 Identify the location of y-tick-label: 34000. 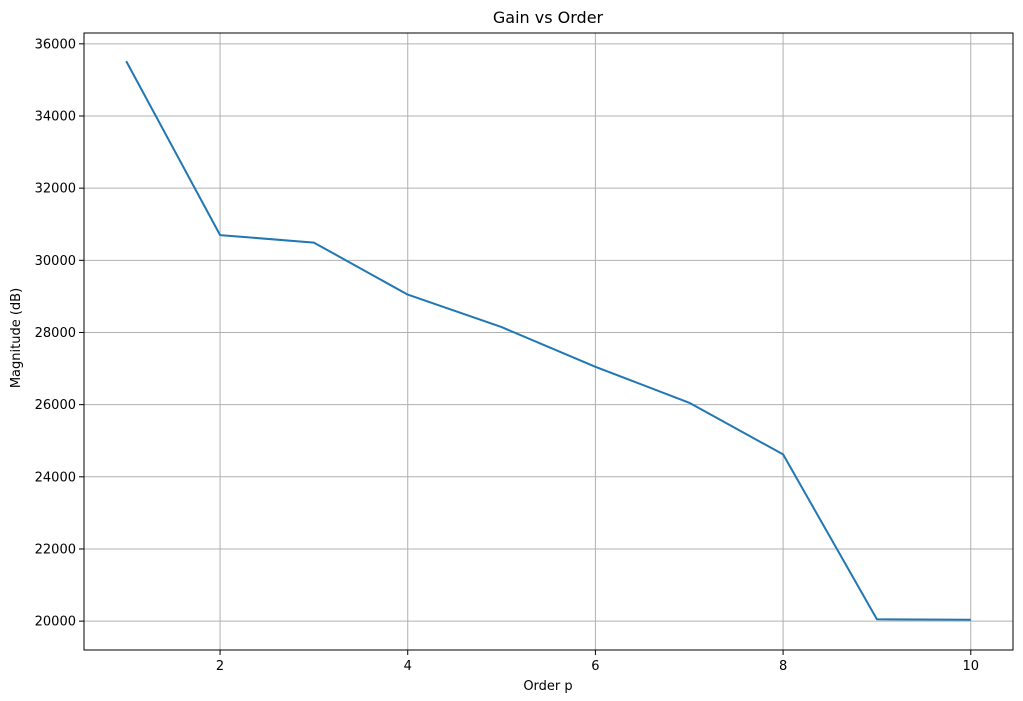
(55, 116).